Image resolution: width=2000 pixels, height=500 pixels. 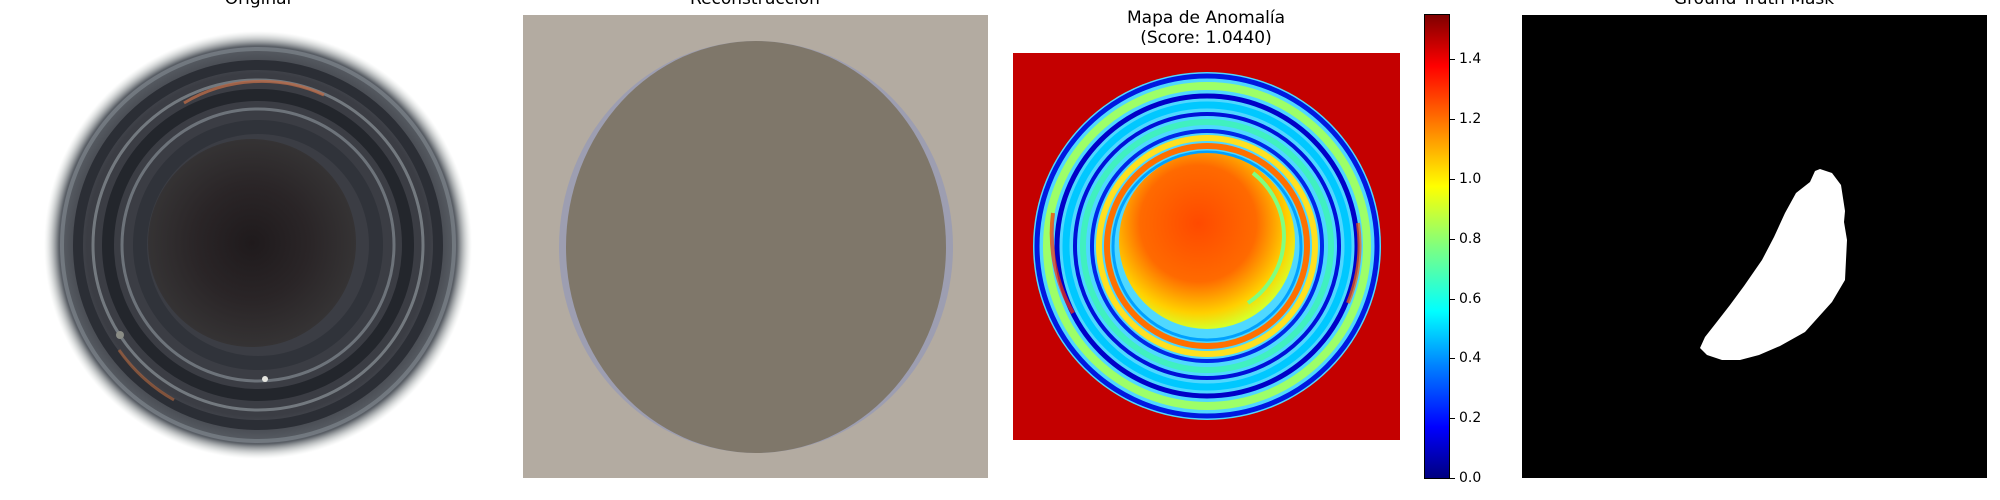 I want to click on colorbar-tick-label: 1.2, so click(x=1470, y=119).